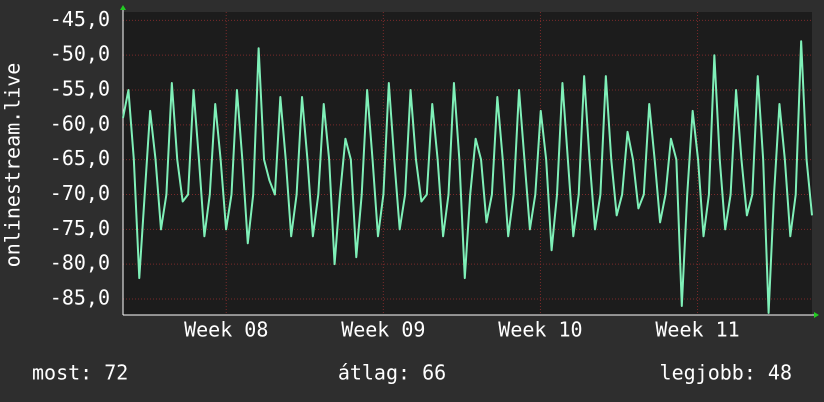 This screenshot has width=824, height=402. Describe the element at coordinates (540, 330) in the screenshot. I see `x-tick-label: Week 10` at that location.